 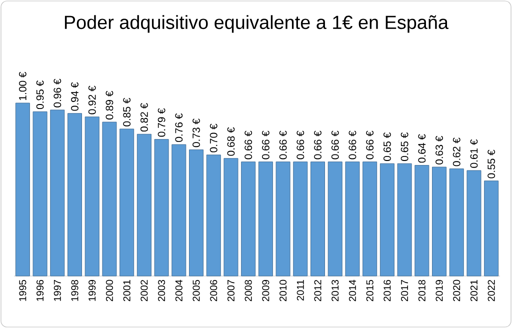 I want to click on data-label: 0.95 €, so click(x=40, y=95).